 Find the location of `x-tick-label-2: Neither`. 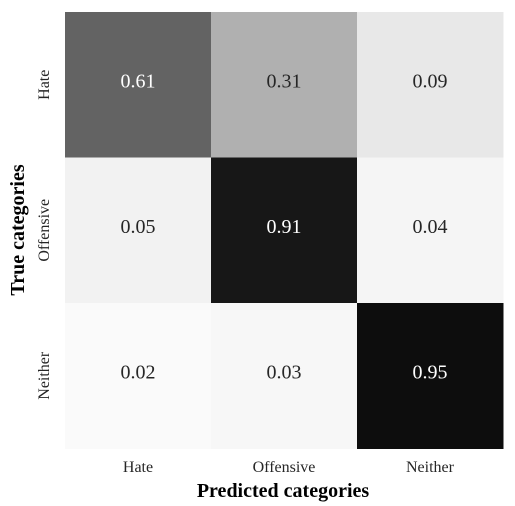

x-tick-label-2: Neither is located at coordinates (430, 467).